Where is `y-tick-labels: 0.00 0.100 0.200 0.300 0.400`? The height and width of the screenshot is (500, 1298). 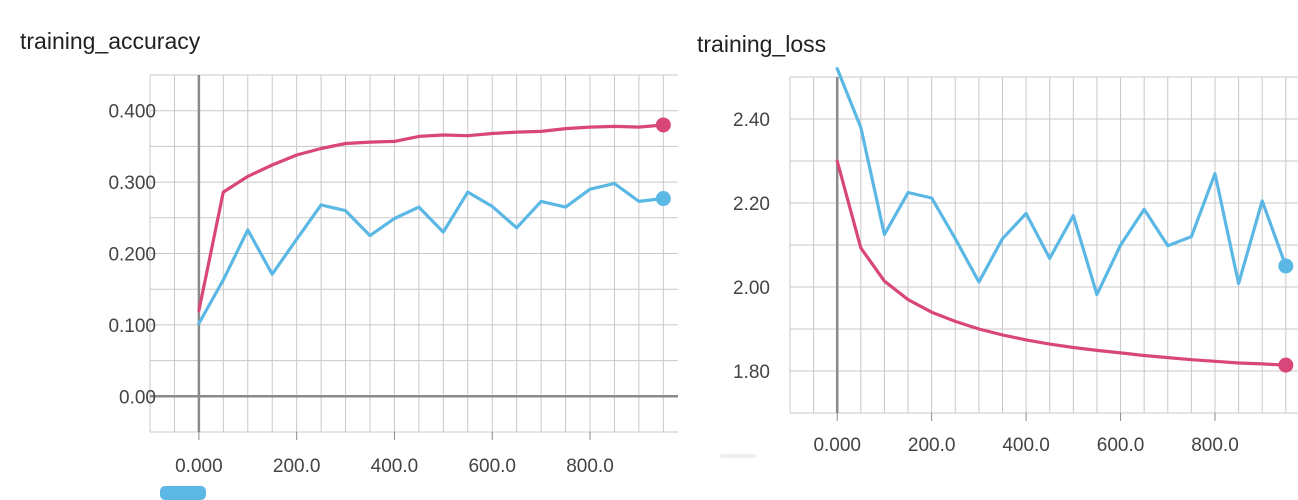
y-tick-labels: 0.00 0.100 0.200 0.300 0.400 is located at coordinates (132, 255).